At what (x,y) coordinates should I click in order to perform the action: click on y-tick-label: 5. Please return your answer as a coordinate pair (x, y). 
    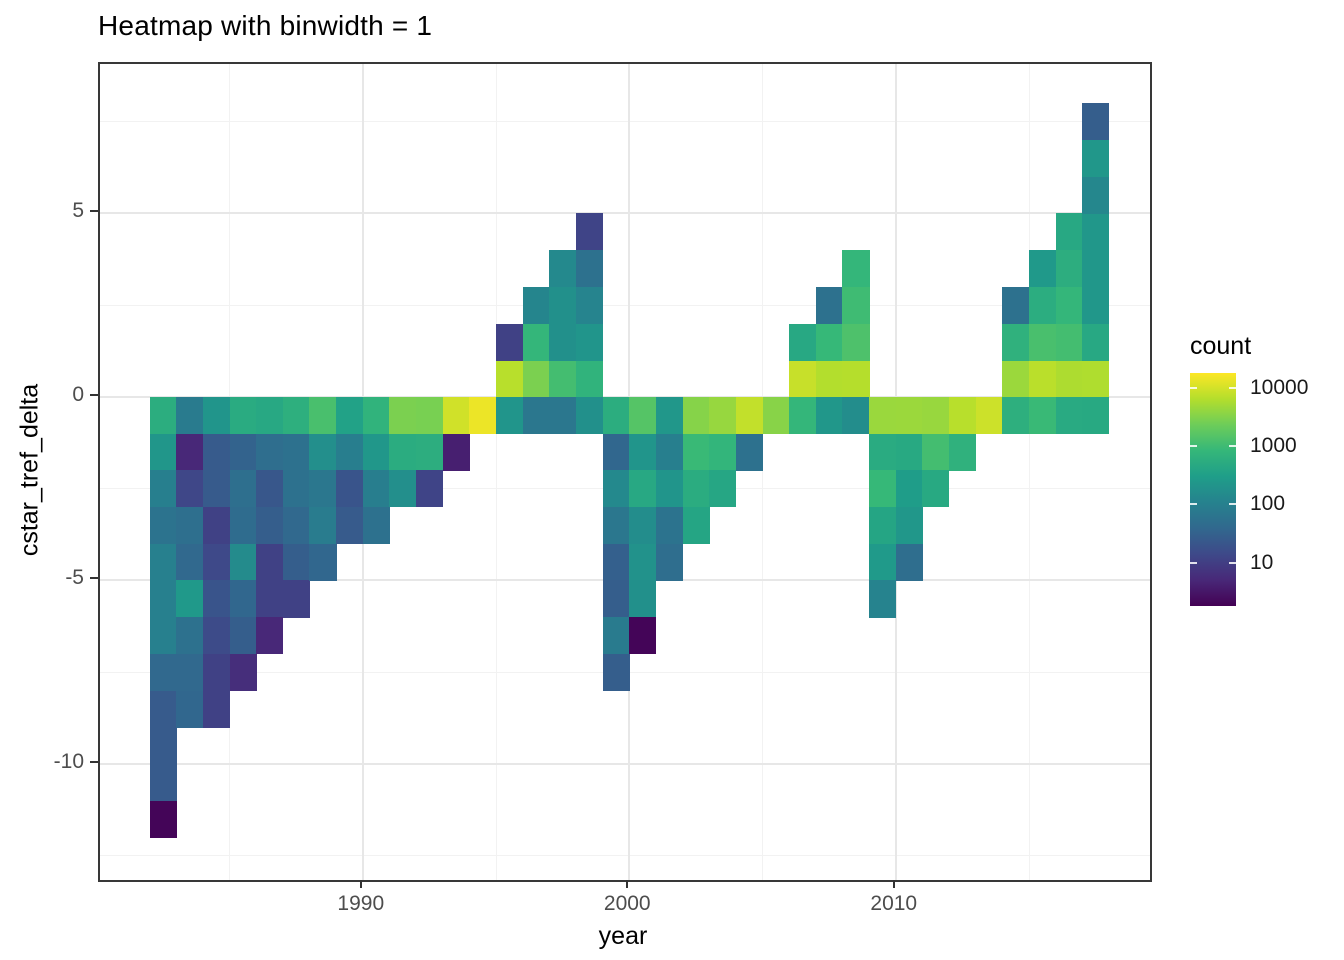
    Looking at the image, I should click on (78, 211).